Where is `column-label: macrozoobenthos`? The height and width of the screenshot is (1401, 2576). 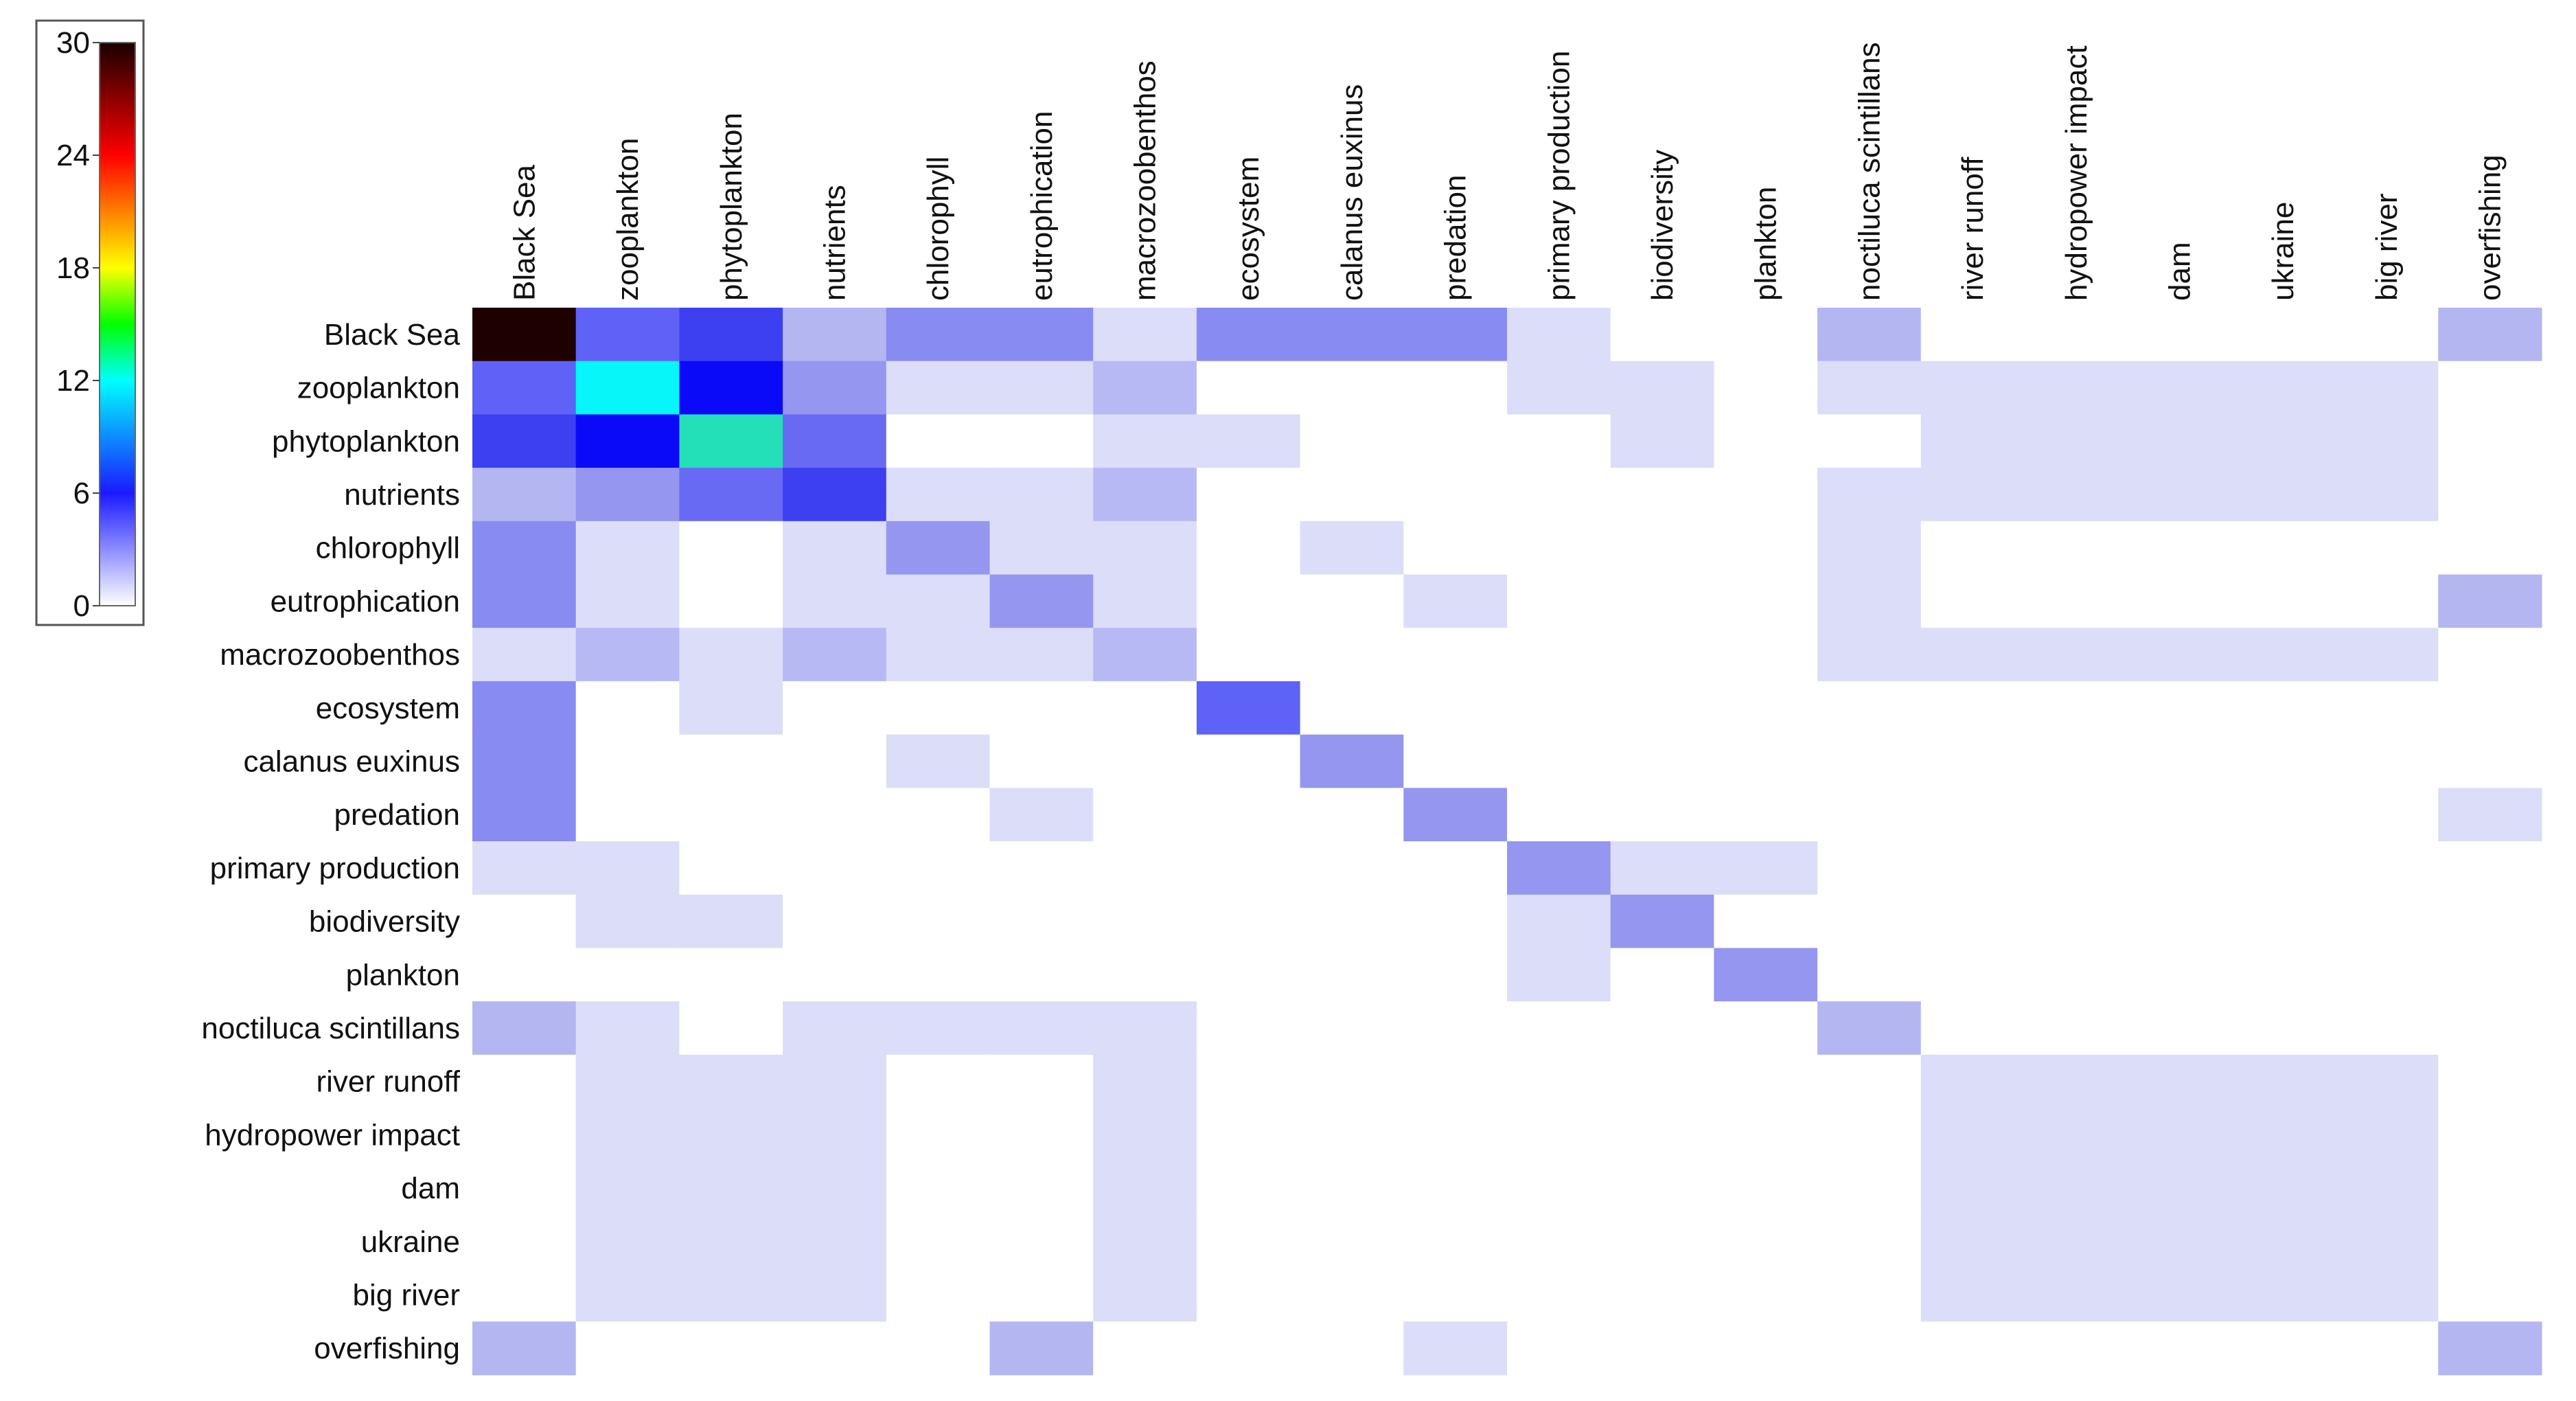 column-label: macrozoobenthos is located at coordinates (1145, 180).